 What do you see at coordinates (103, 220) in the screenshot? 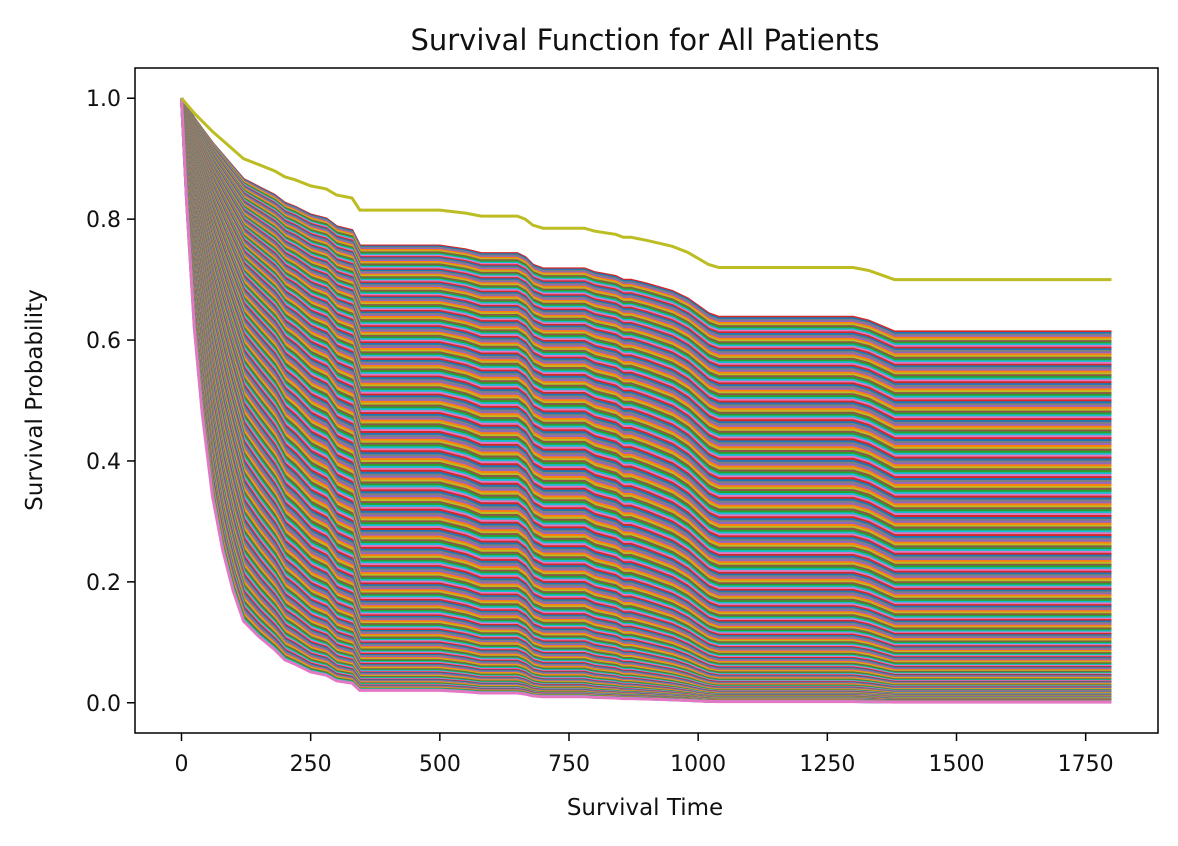
I see `y-tick-label: 0.8` at bounding box center [103, 220].